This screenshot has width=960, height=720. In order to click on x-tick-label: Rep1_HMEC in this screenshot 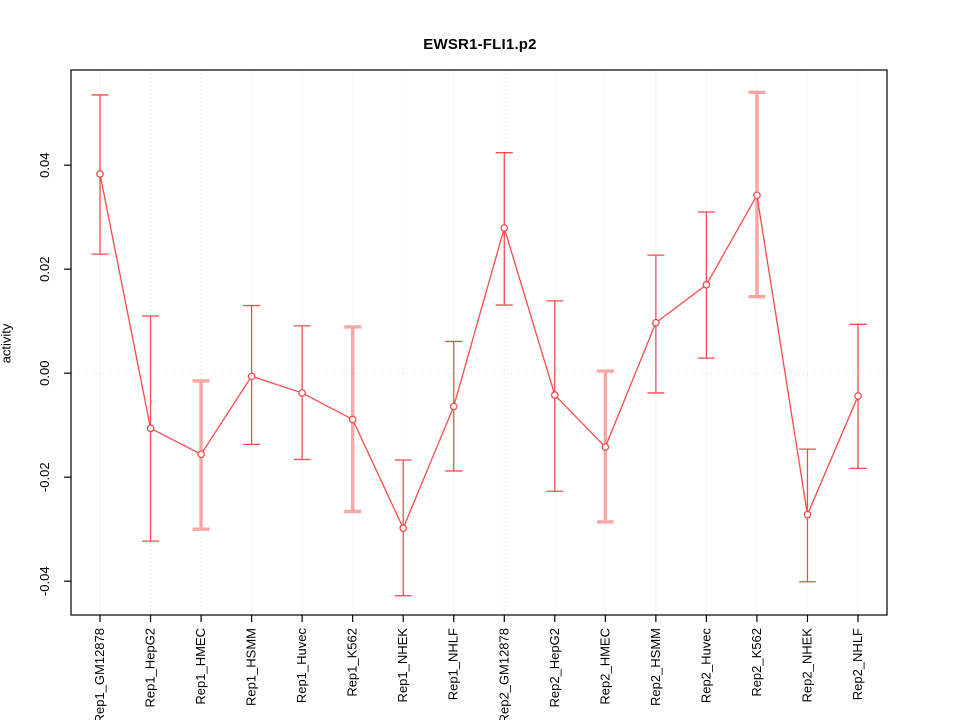, I will do `click(200, 666)`.